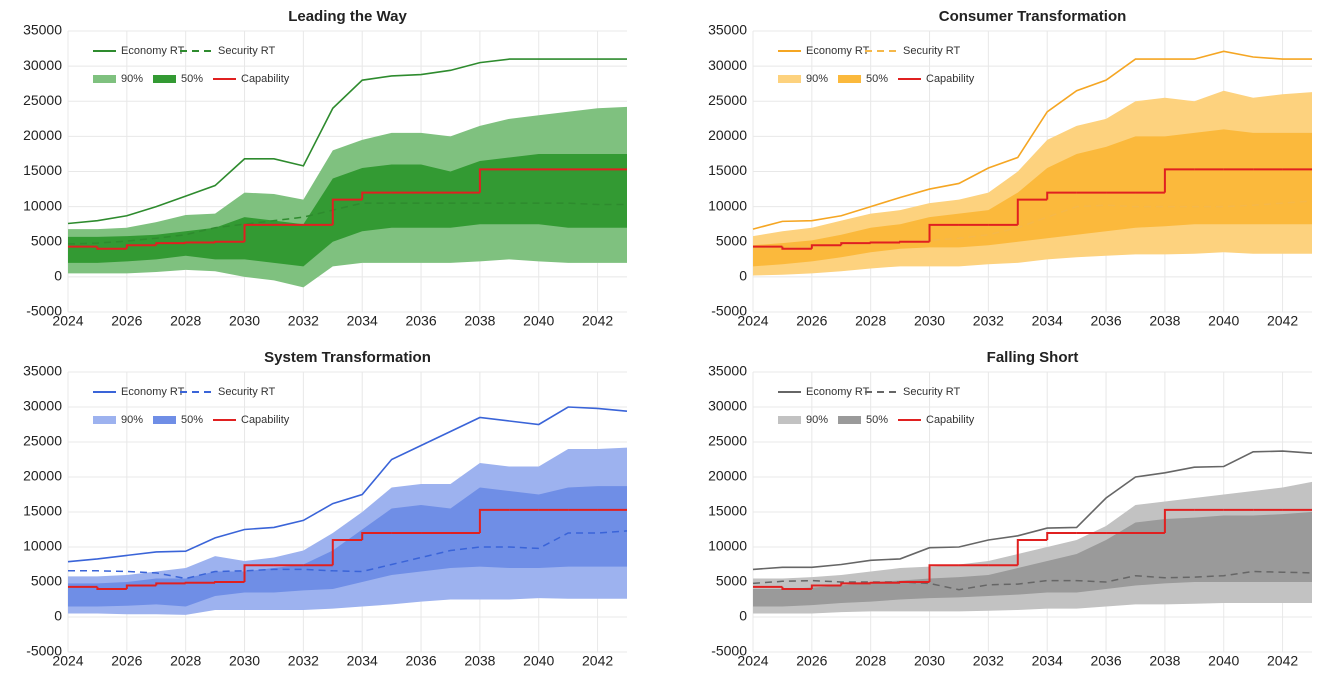  What do you see at coordinates (731, 581) in the screenshot?
I see `y-tick-label: 5000` at bounding box center [731, 581].